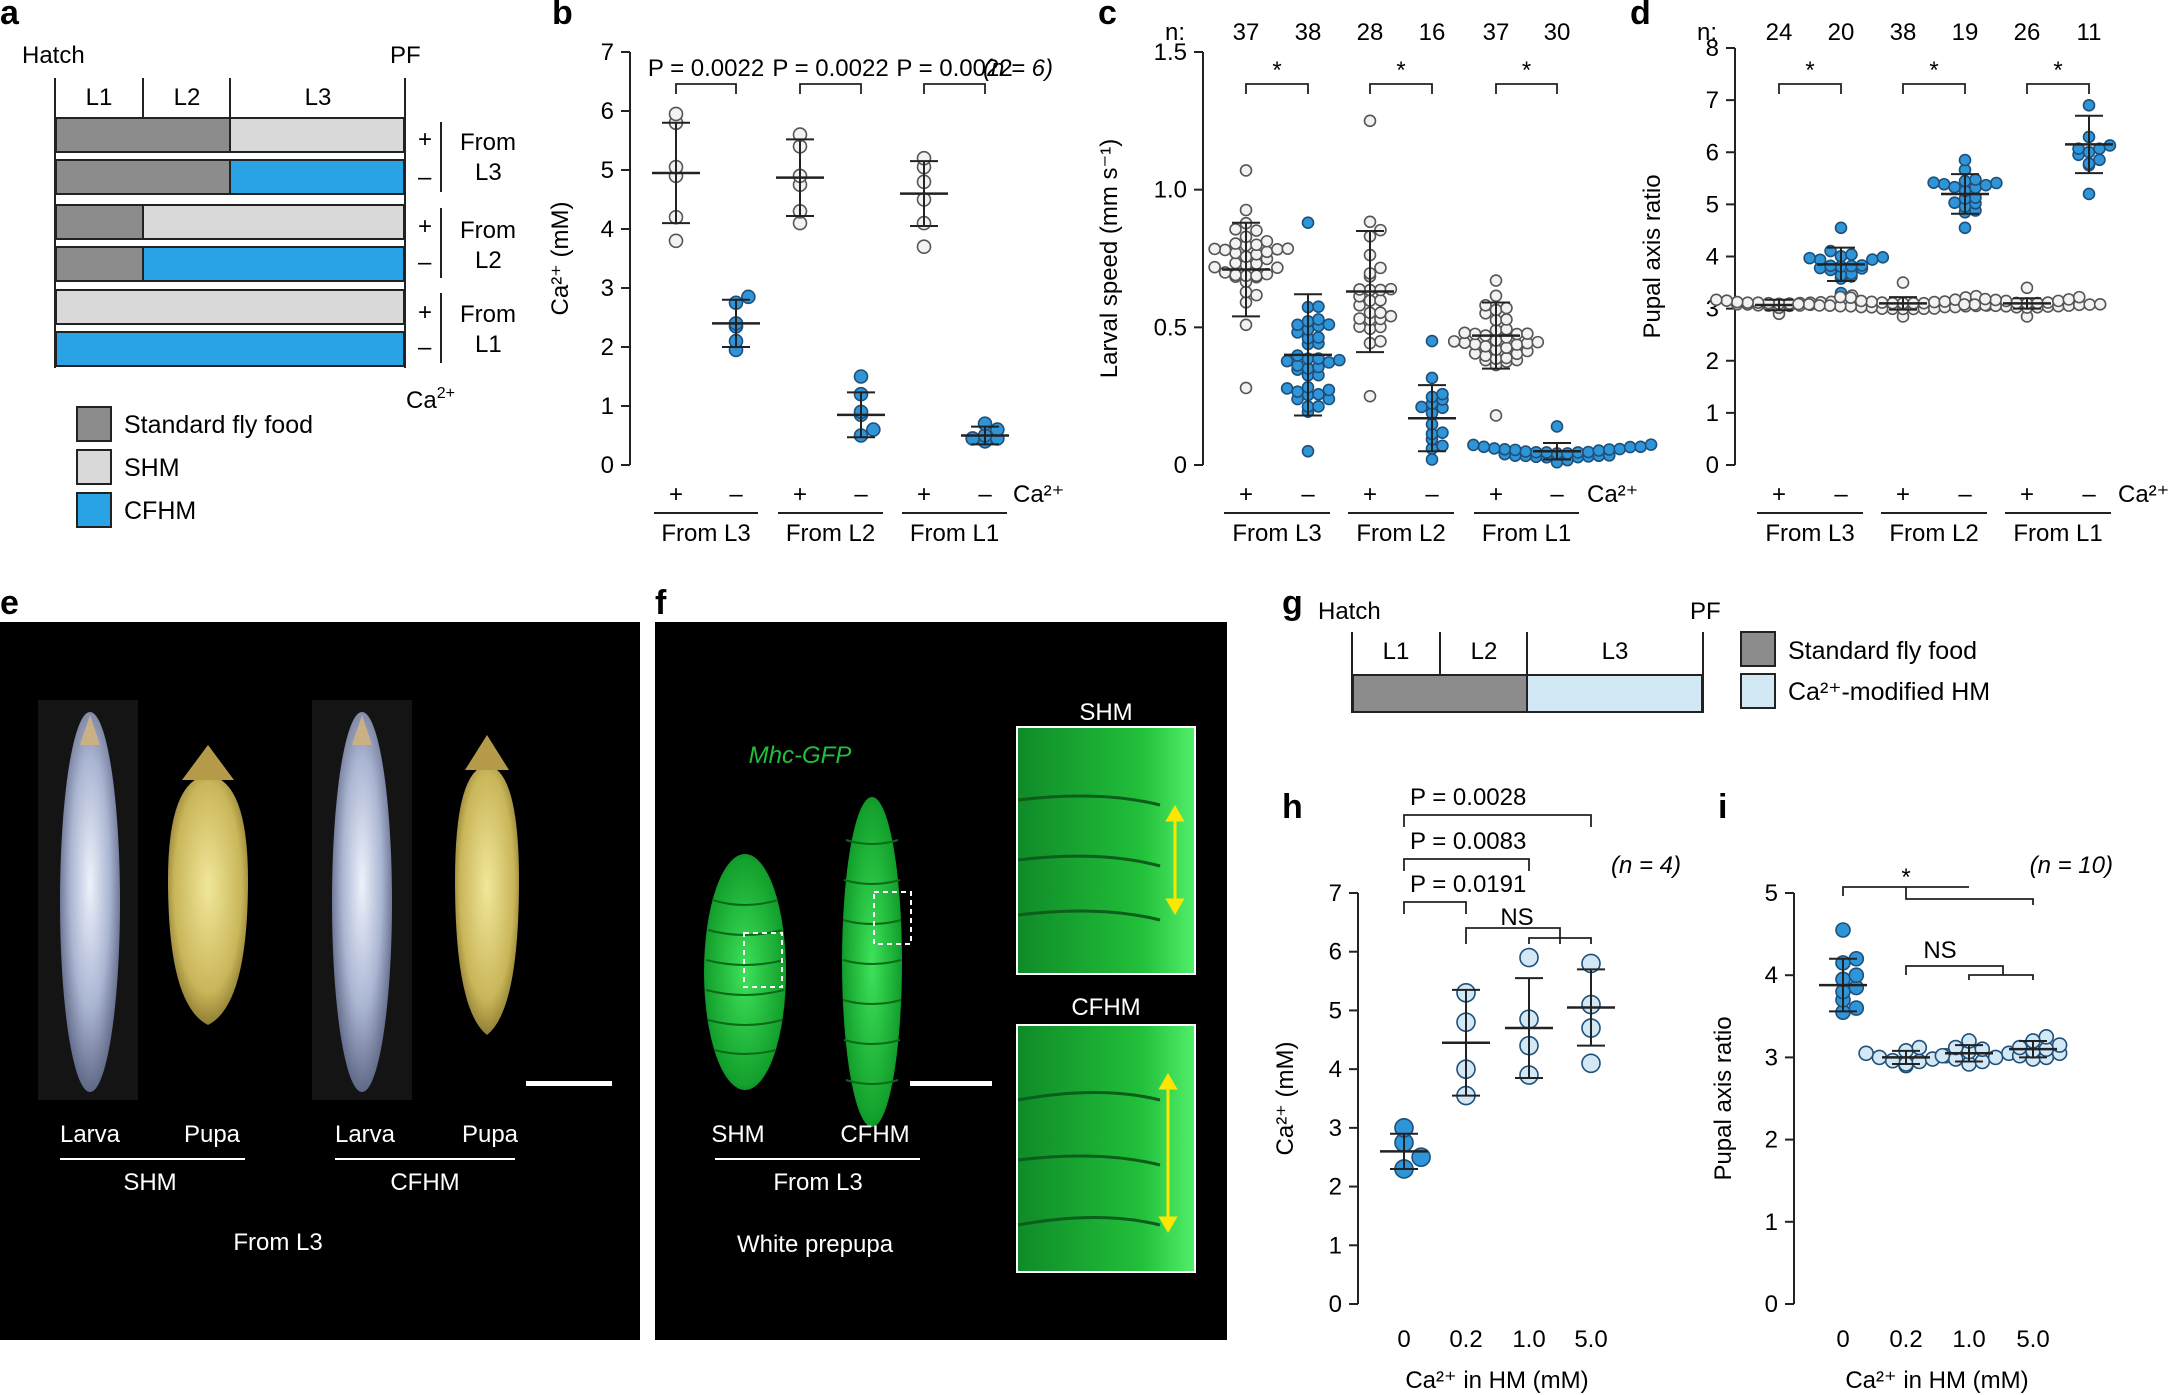 Image resolution: width=2169 pixels, height=1395 pixels. Describe the element at coordinates (1527, 672) in the screenshot. I see `panel-g-timeline` at that location.